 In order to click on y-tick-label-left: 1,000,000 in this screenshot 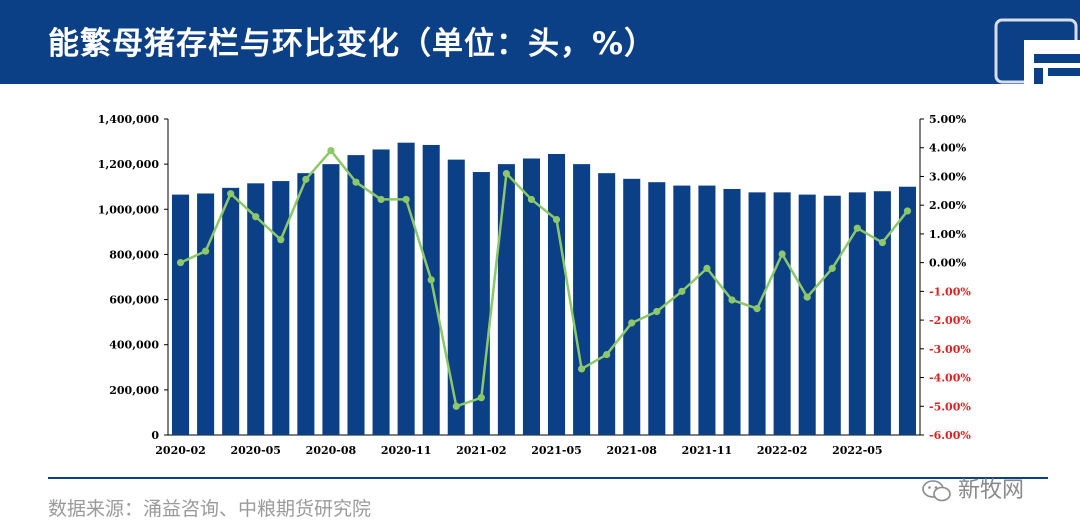, I will do `click(129, 209)`.